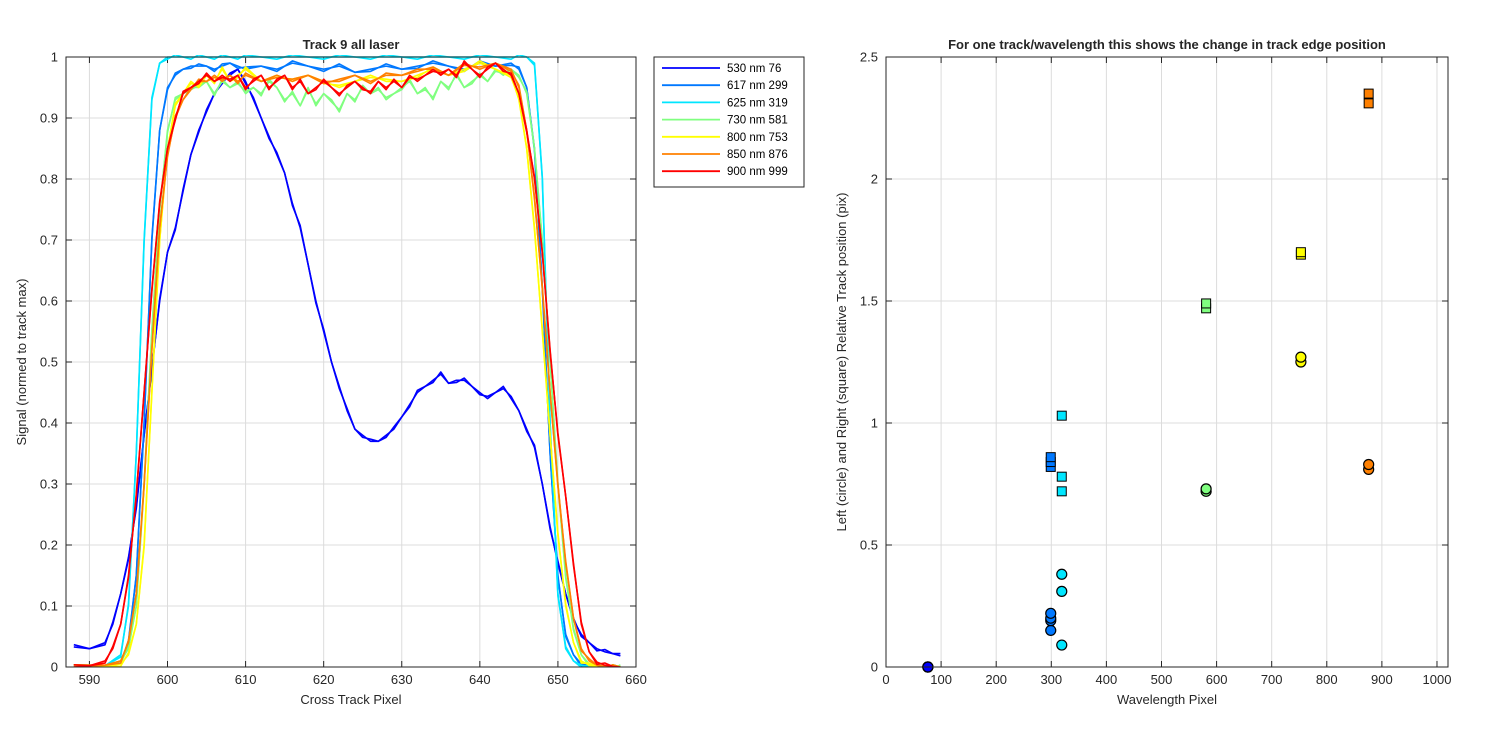 This screenshot has width=1500, height=750. I want to click on y-tick-label: 0.6, so click(49, 301).